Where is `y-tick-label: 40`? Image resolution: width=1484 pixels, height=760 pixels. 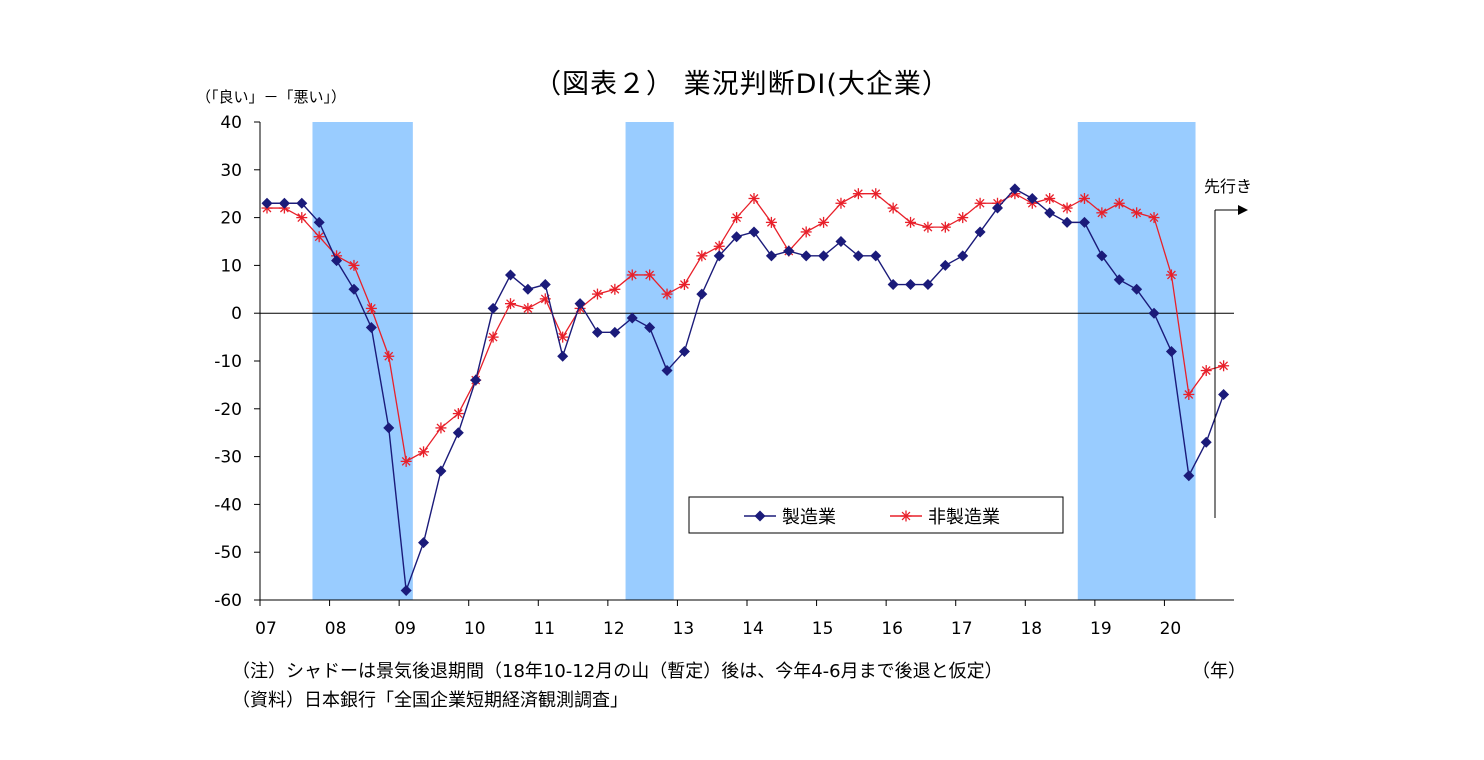 y-tick-label: 40 is located at coordinates (231, 123).